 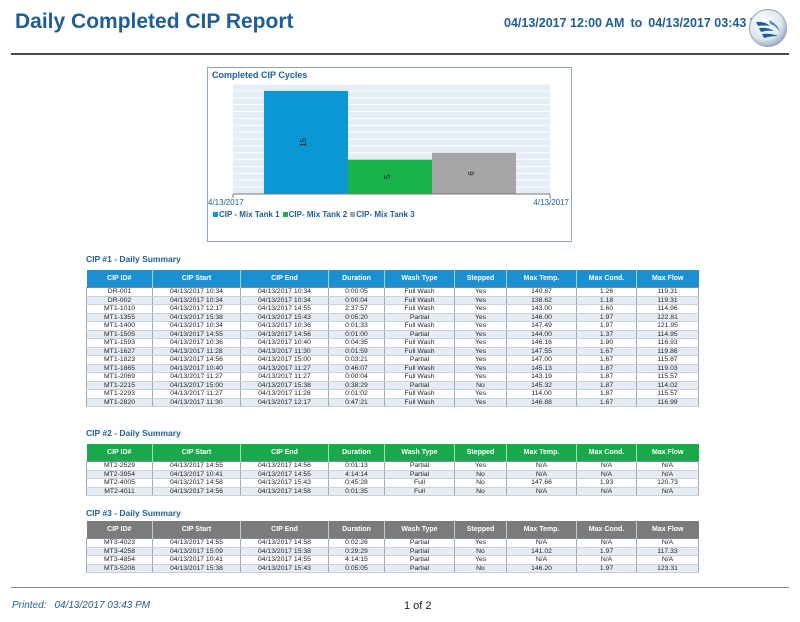 What do you see at coordinates (382, 214) in the screenshot?
I see `legend-item: CIP- Mix Tank 3` at bounding box center [382, 214].